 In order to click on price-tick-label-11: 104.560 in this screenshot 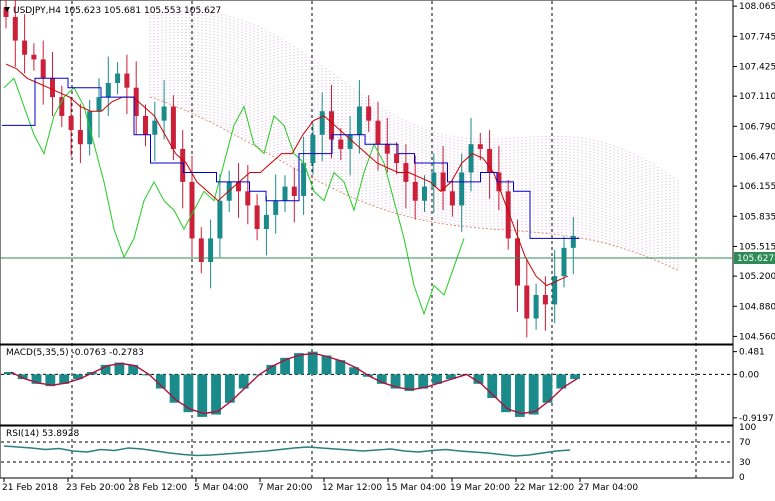, I will do `click(757, 337)`.